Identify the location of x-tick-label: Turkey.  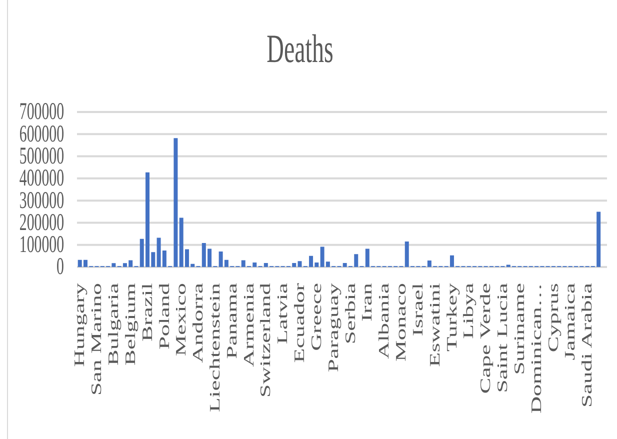
(452, 317).